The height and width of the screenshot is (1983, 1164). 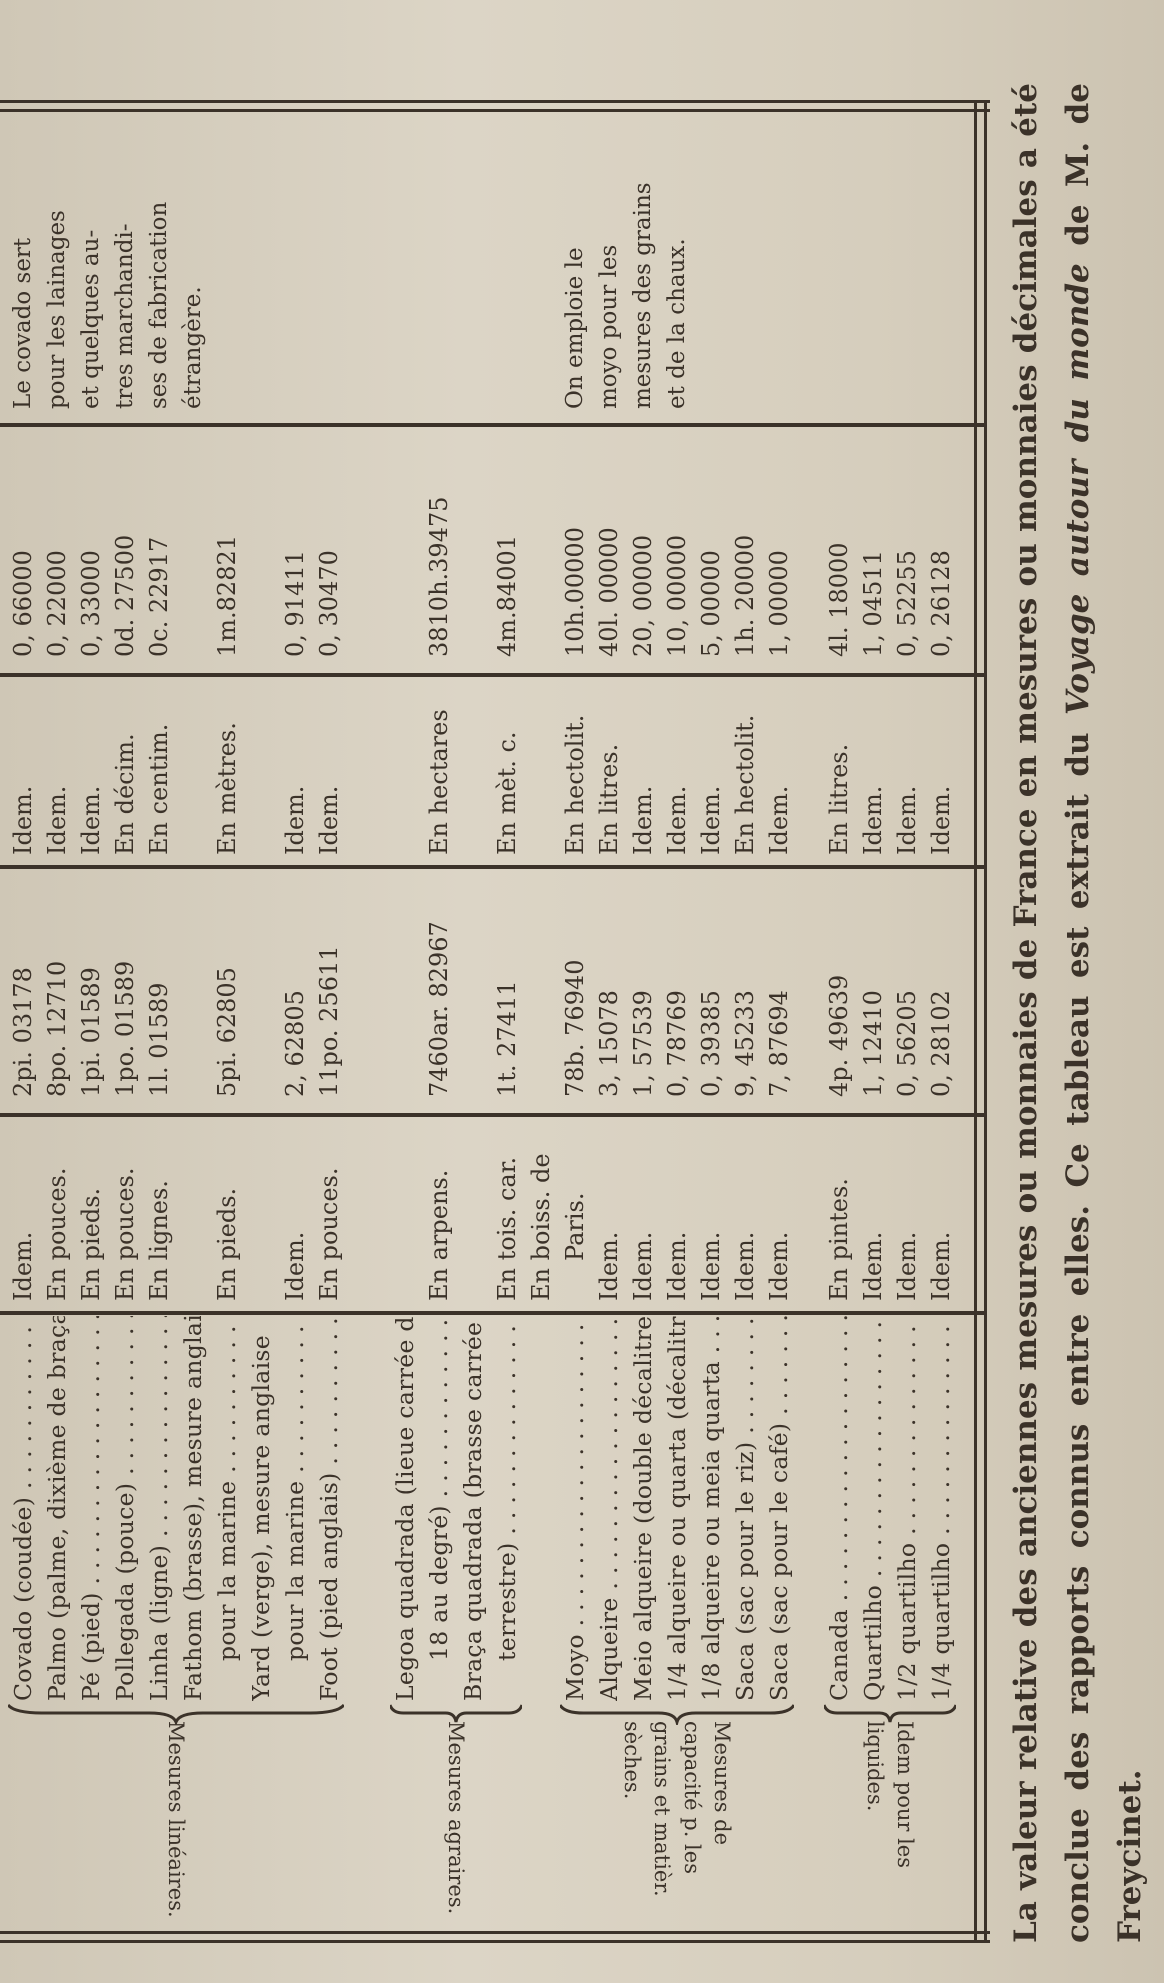 What do you see at coordinates (745, 1508) in the screenshot?
I see `cell-name: Saca (sac pour le riz)` at bounding box center [745, 1508].